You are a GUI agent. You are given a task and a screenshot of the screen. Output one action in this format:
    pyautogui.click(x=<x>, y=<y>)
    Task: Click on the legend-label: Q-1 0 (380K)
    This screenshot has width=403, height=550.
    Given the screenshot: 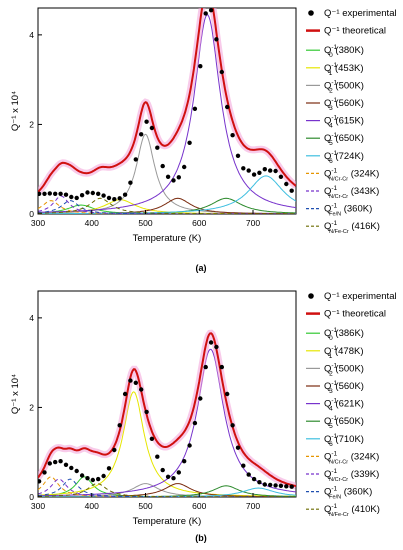 What is the action you would take?
    pyautogui.click(x=344, y=51)
    